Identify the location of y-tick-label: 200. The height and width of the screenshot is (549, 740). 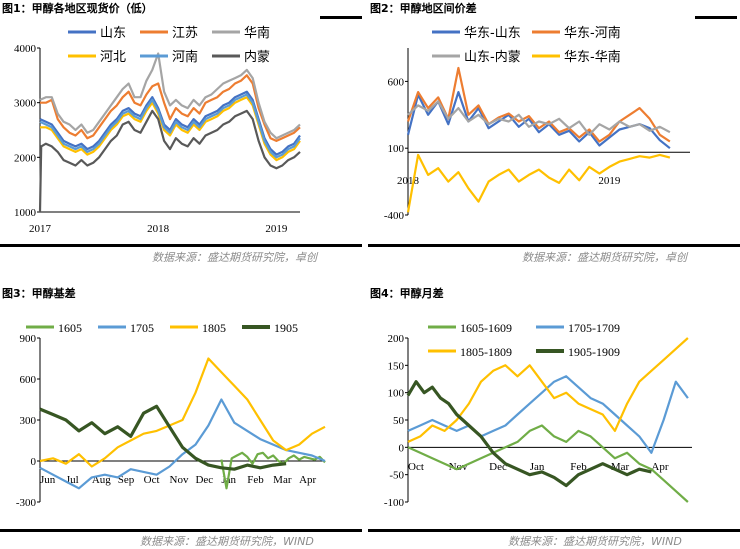
(396, 339).